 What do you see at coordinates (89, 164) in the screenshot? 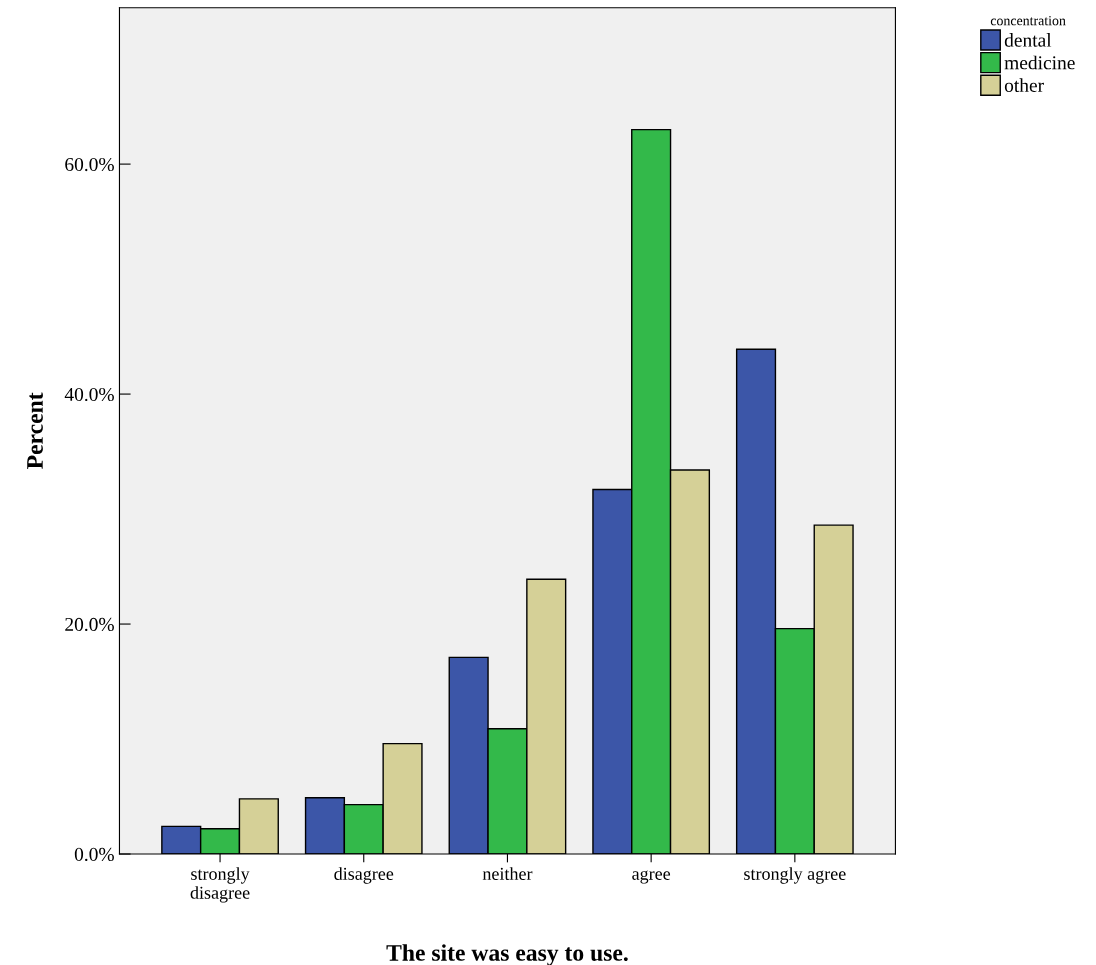
I see `y-tick-label: 60.0%` at bounding box center [89, 164].